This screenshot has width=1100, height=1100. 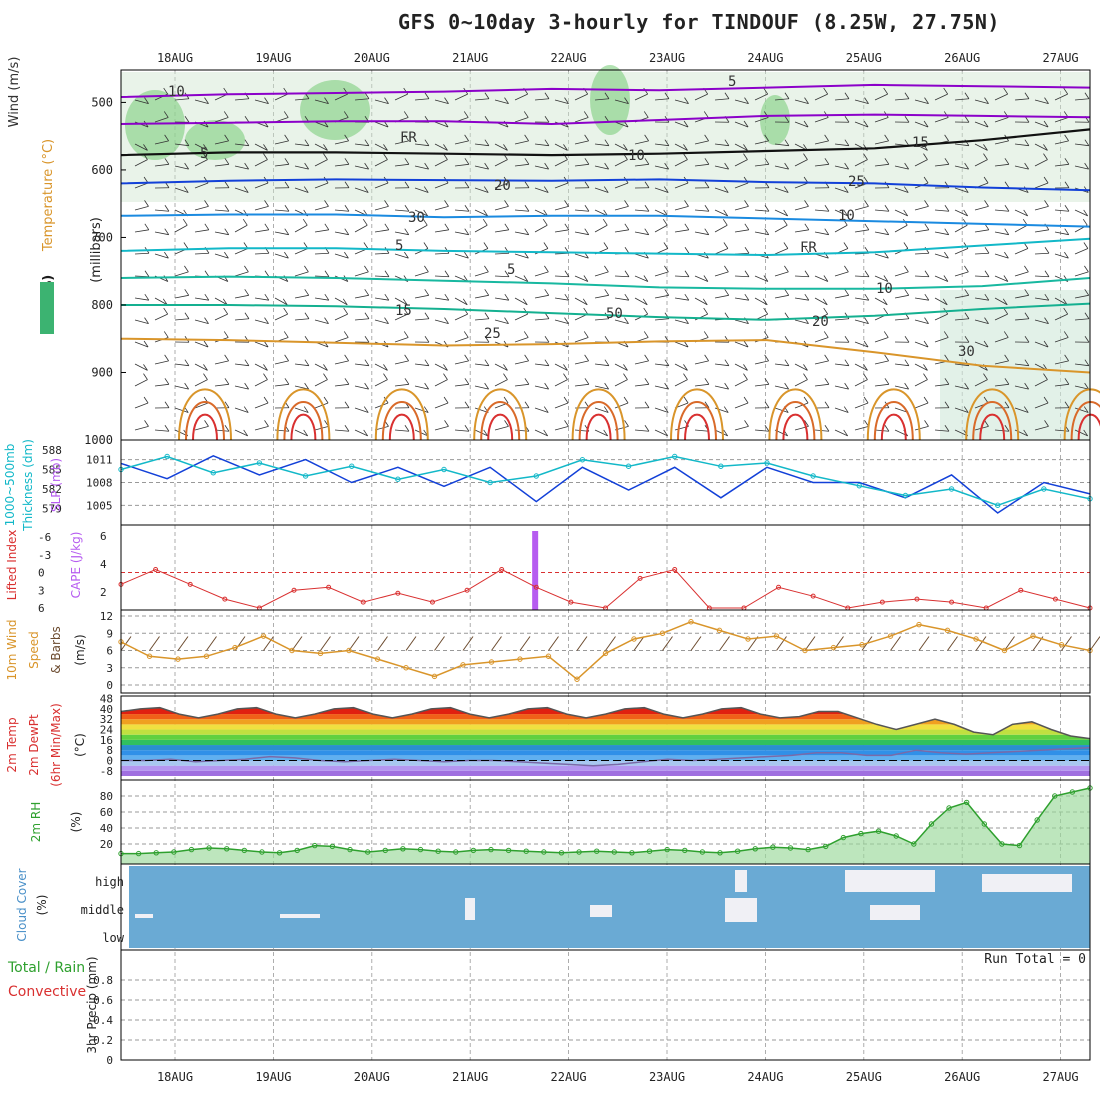 What do you see at coordinates (205, 414) in the screenshot?
I see `temp-contour-loop` at bounding box center [205, 414].